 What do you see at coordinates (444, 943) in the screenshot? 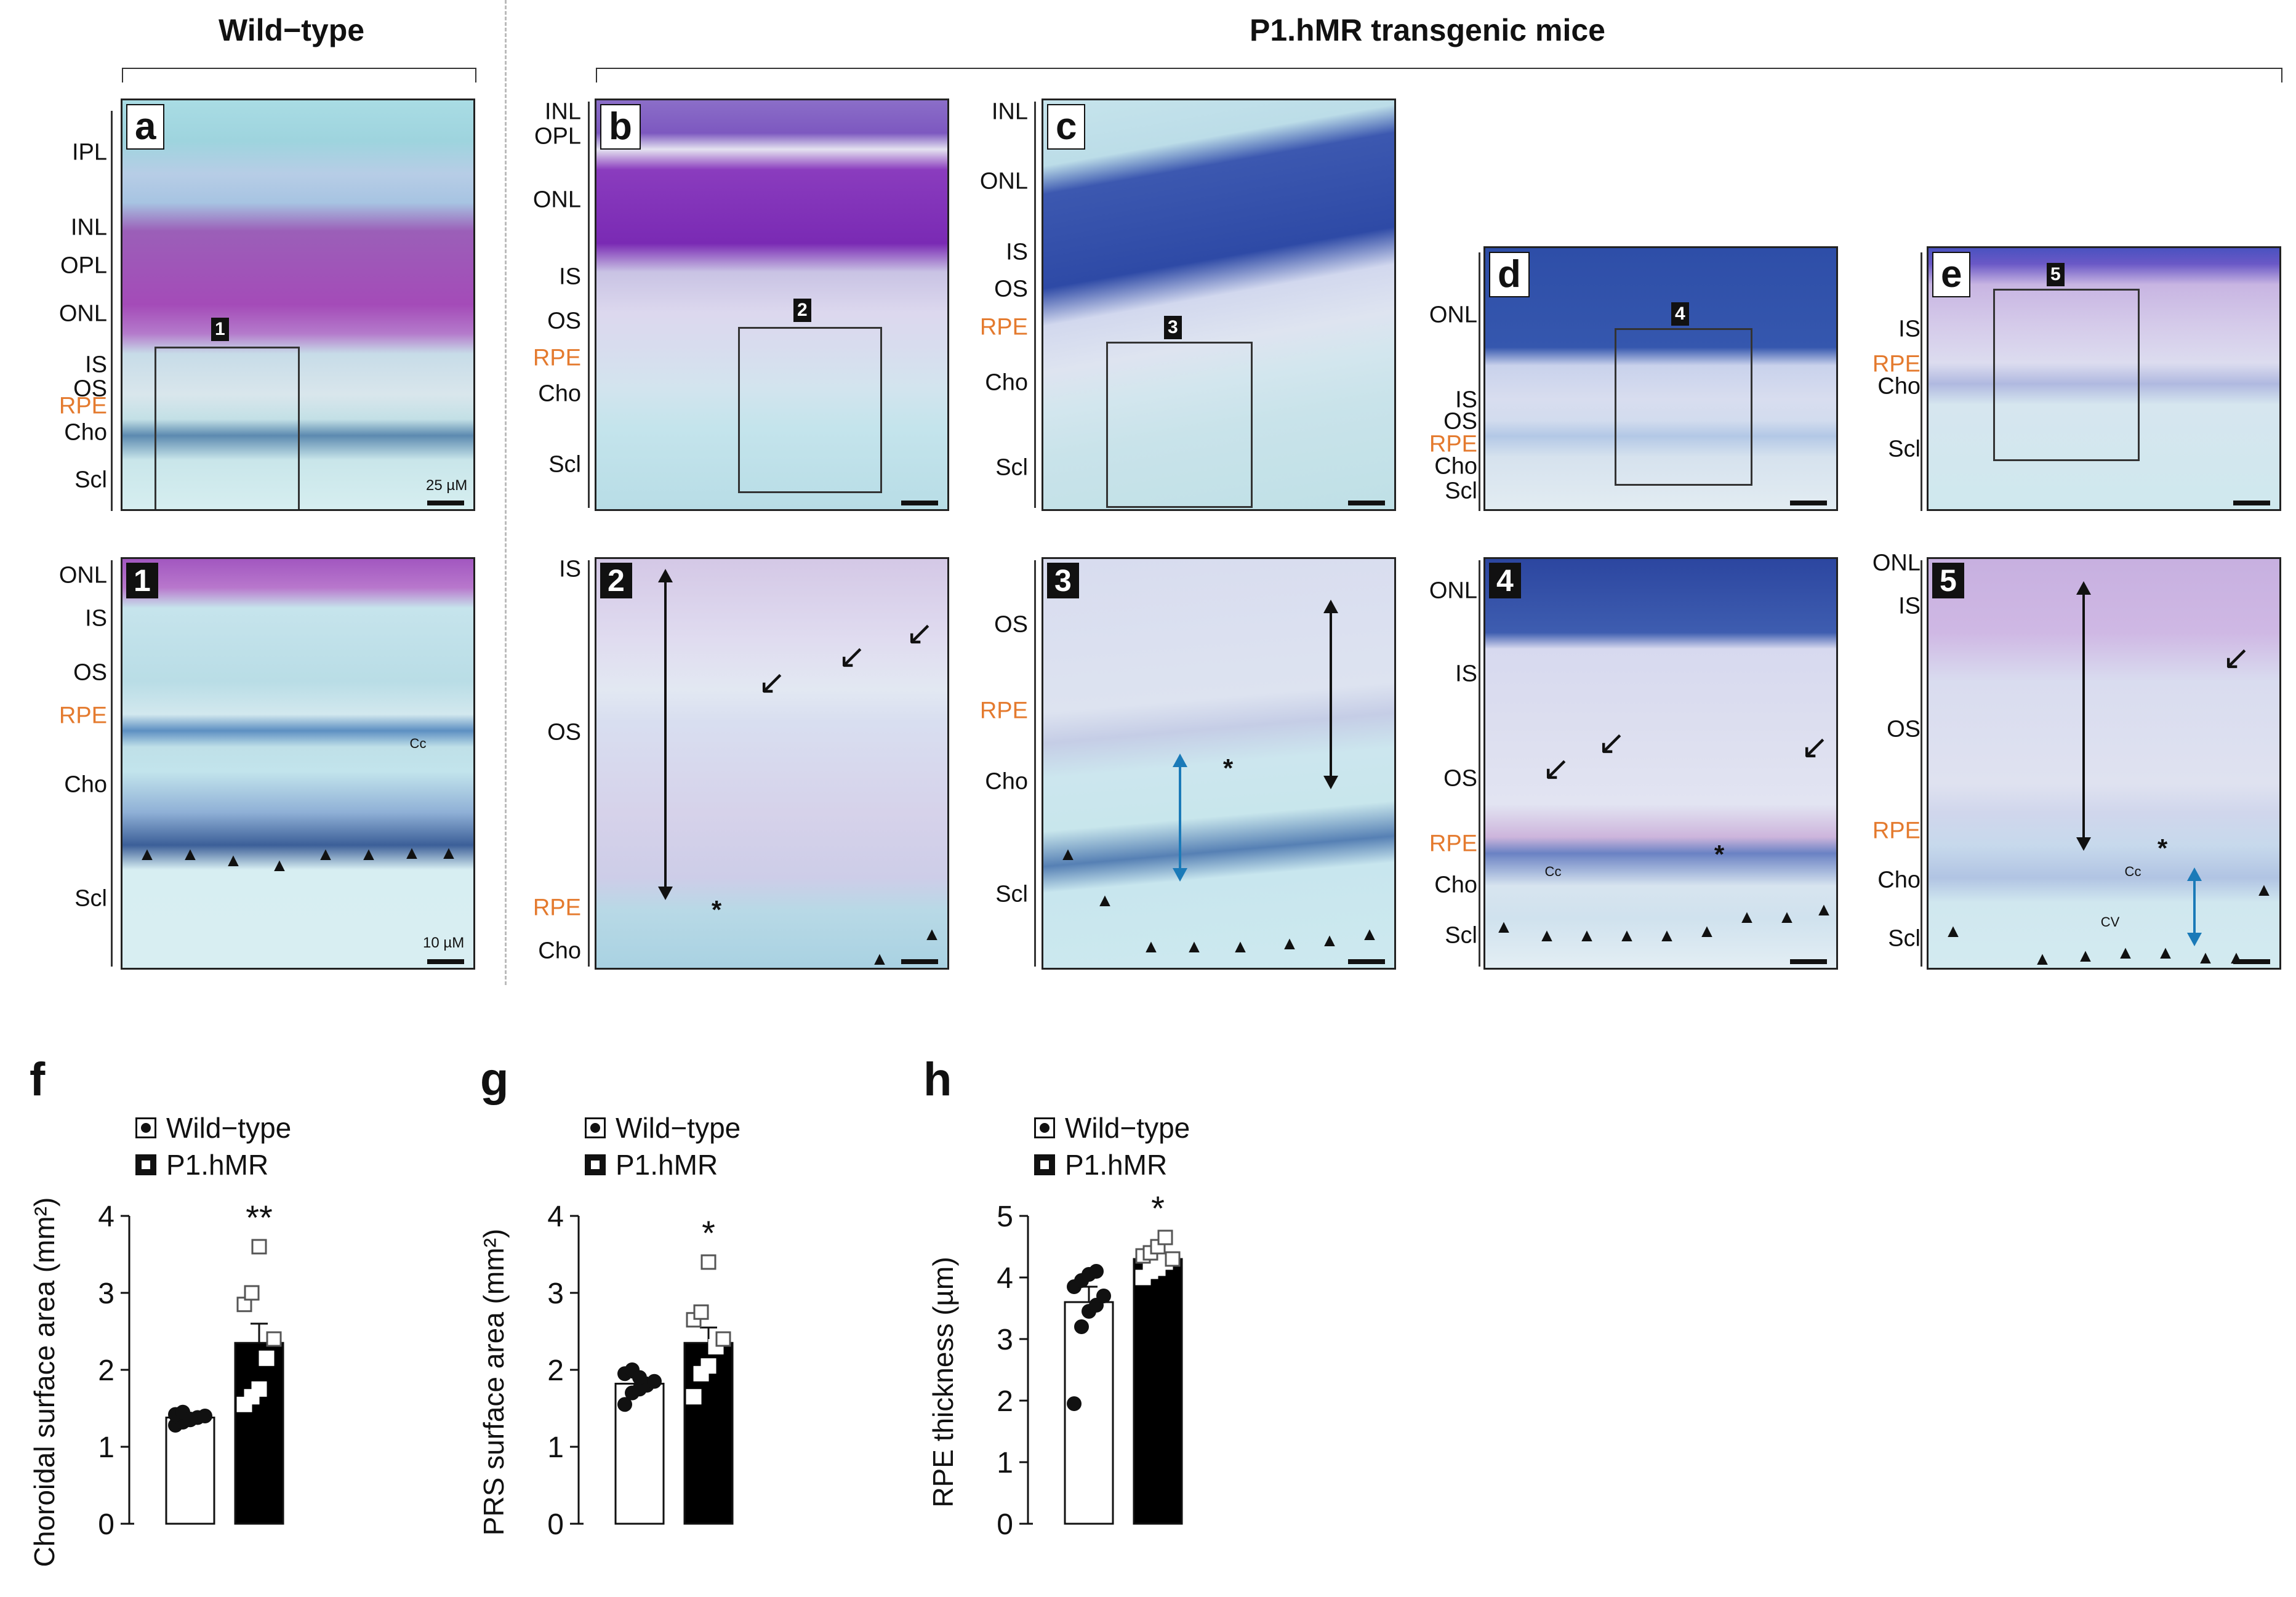
I see `scale-bar-label: 10 µM` at bounding box center [444, 943].